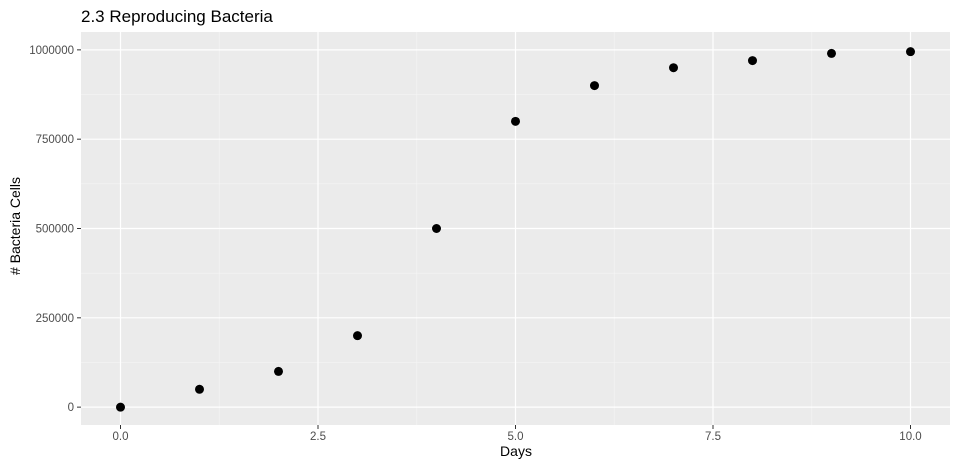 The height and width of the screenshot is (466, 958). What do you see at coordinates (121, 437) in the screenshot?
I see `x-tick-label: 0.0` at bounding box center [121, 437].